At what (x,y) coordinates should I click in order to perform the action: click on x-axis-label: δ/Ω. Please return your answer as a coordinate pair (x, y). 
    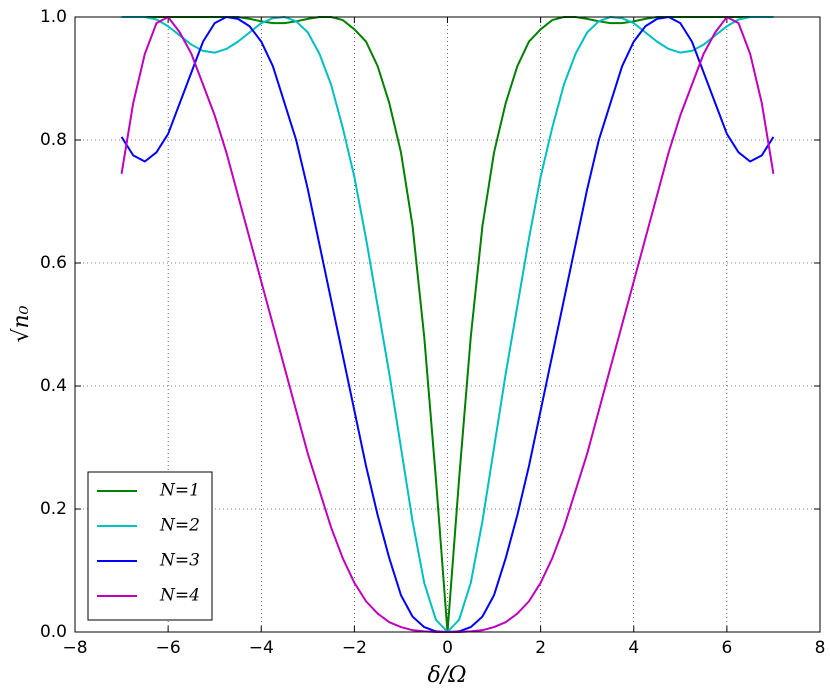
    Looking at the image, I should click on (447, 675).